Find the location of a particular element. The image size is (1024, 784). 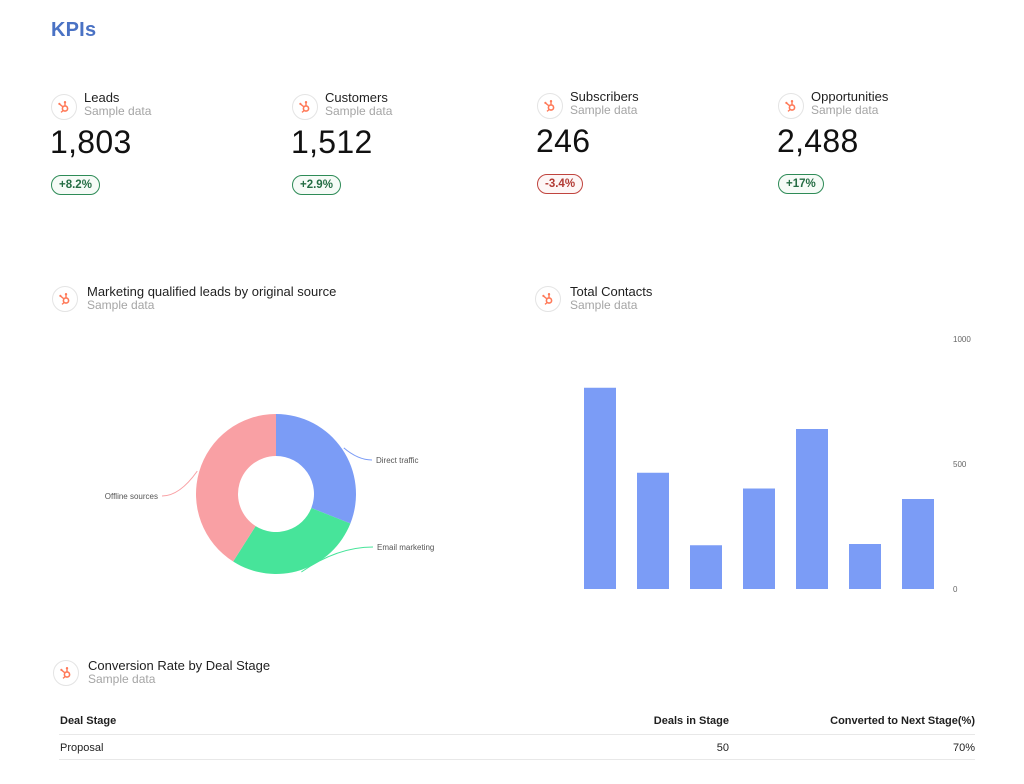

section-title: Total Contacts is located at coordinates (611, 291).